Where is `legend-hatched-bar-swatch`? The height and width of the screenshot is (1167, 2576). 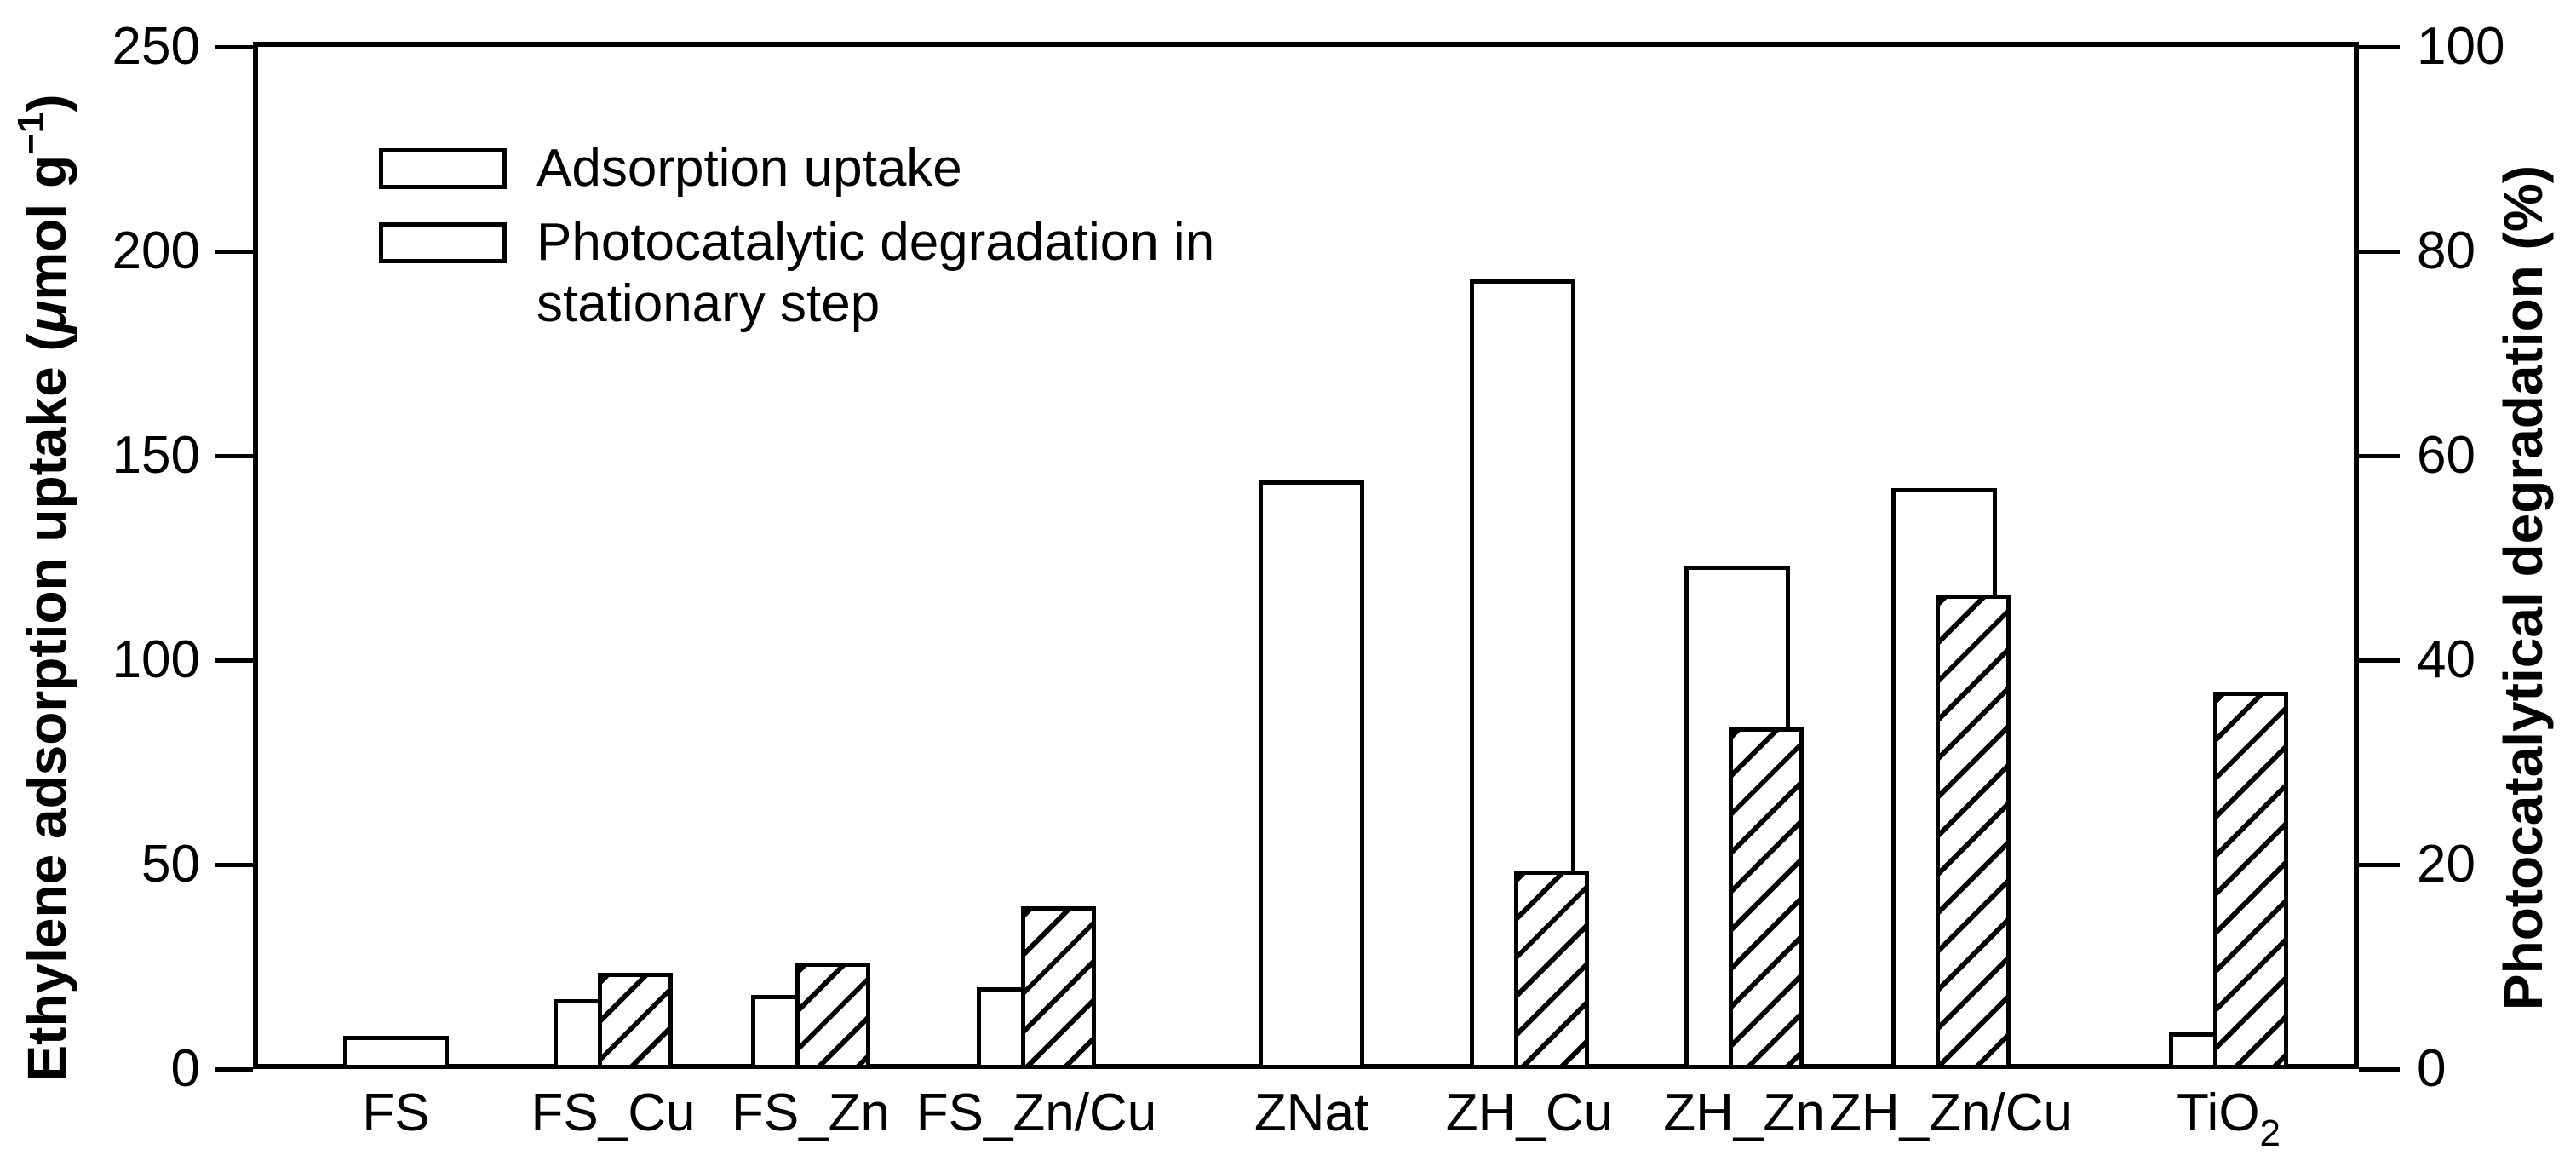 legend-hatched-bar-swatch is located at coordinates (443, 242).